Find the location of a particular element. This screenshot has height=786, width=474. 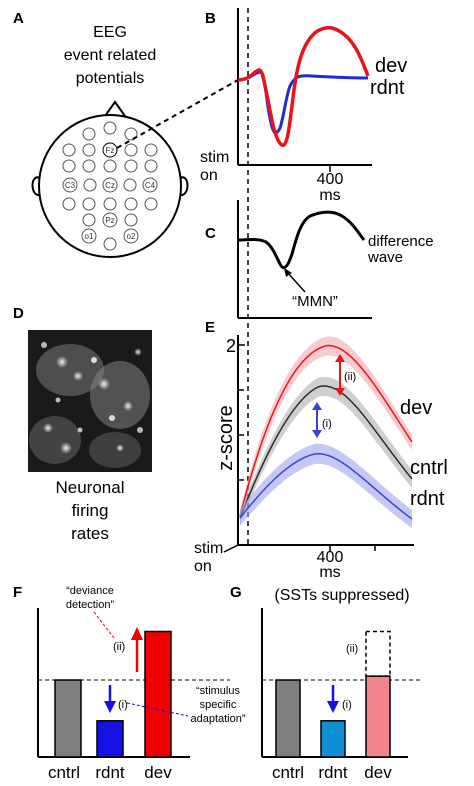

electrode-label-cz: Cz is located at coordinates (110, 185).